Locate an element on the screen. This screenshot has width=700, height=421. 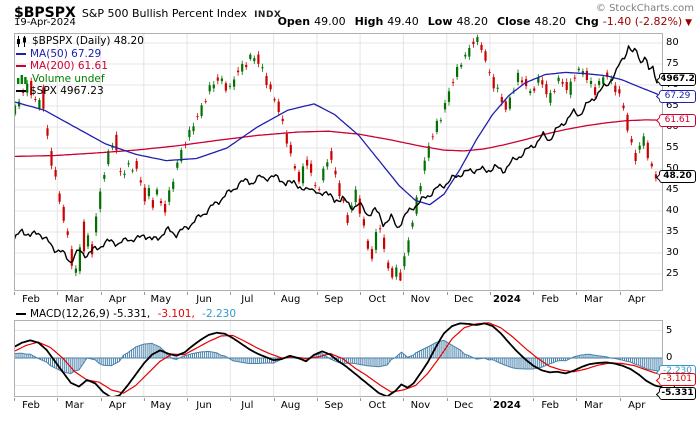
y-axis-tick: 45 is located at coordinates (672, 189).